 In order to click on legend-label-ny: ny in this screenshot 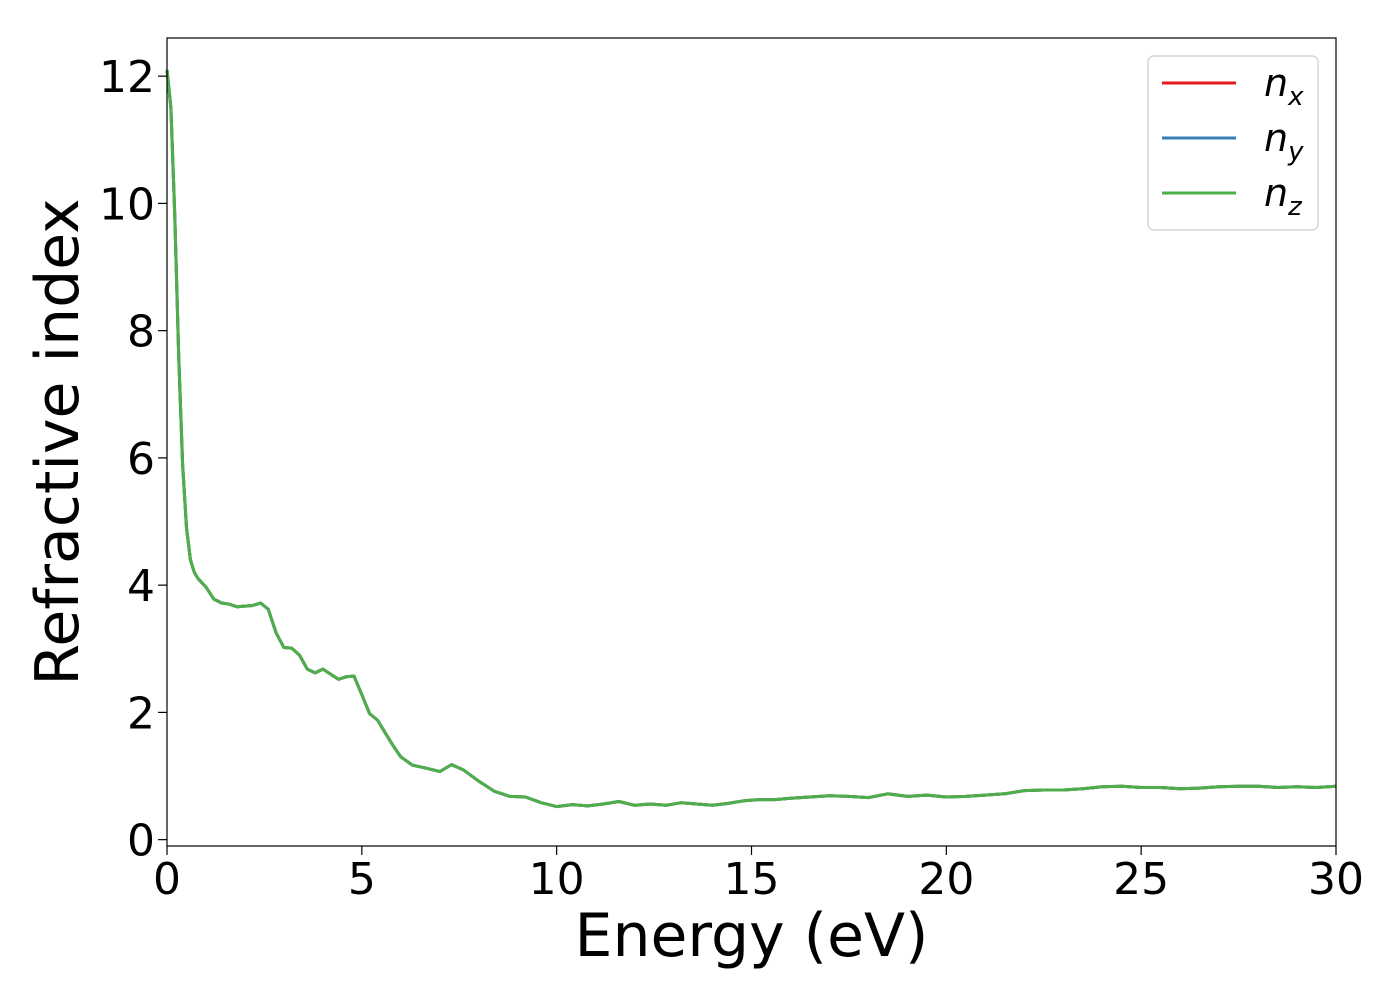, I will do `click(1284, 141)`.